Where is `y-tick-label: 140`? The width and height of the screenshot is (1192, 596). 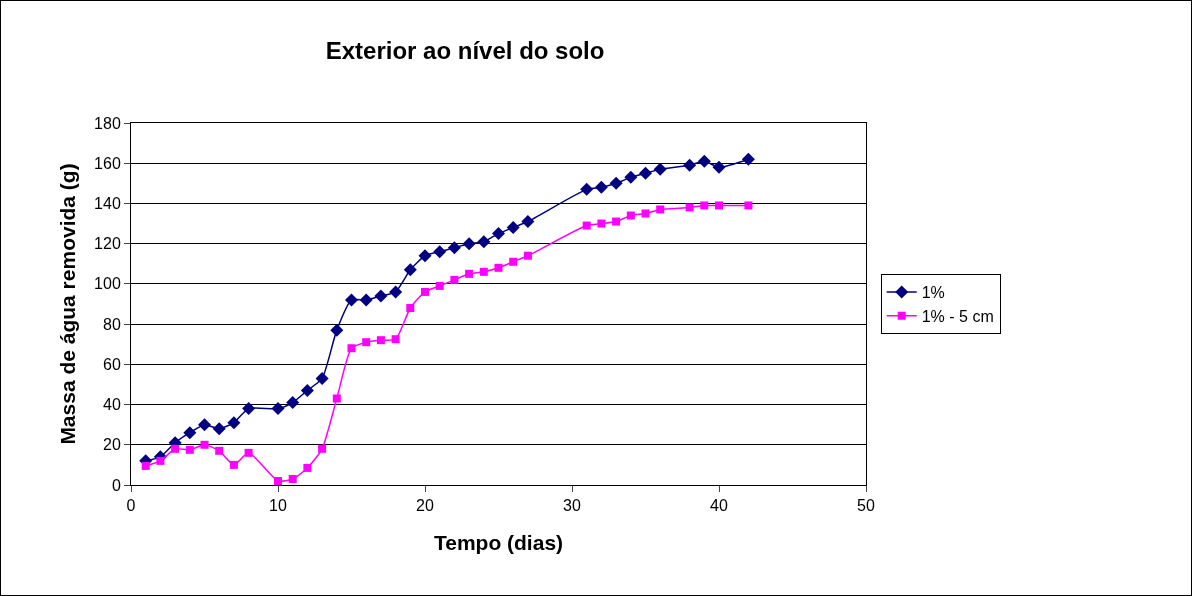 y-tick-label: 140 is located at coordinates (107, 204).